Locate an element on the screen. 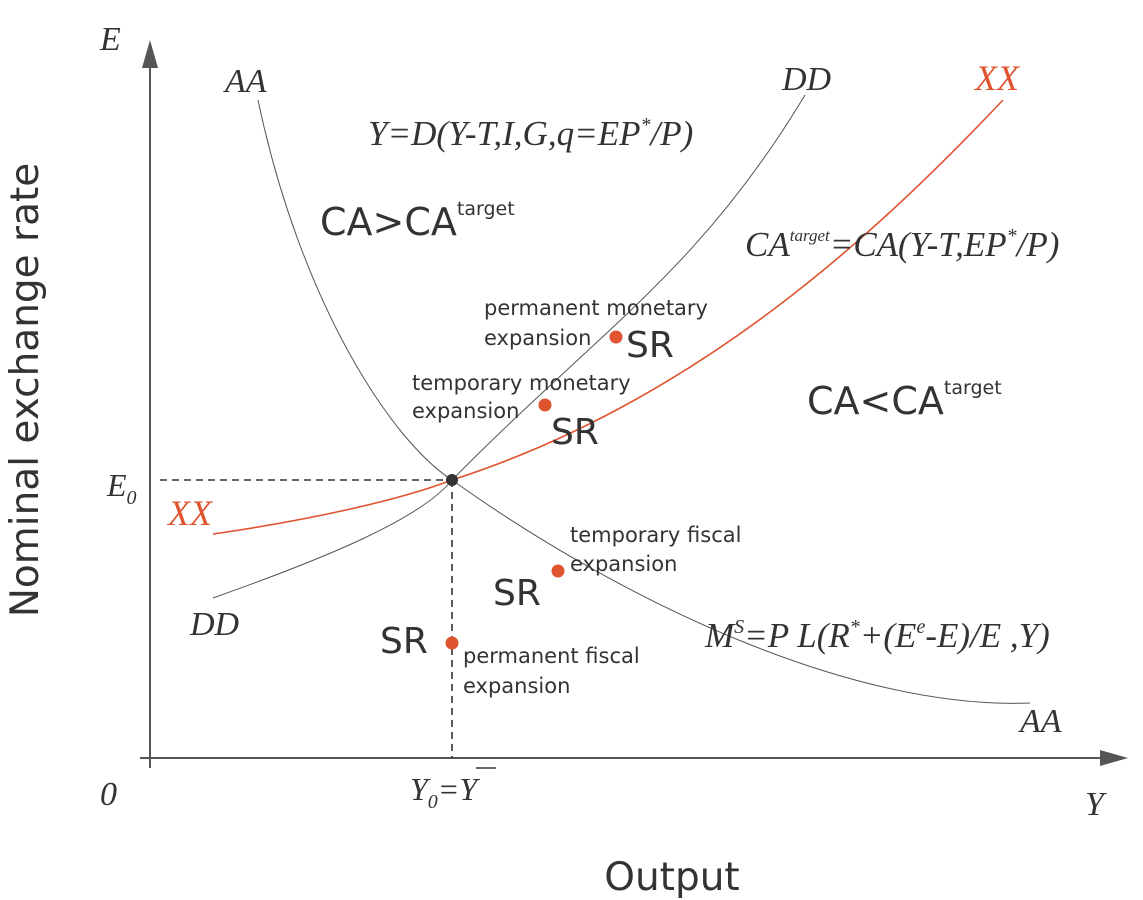  temp-monetary-point is located at coordinates (545, 405).